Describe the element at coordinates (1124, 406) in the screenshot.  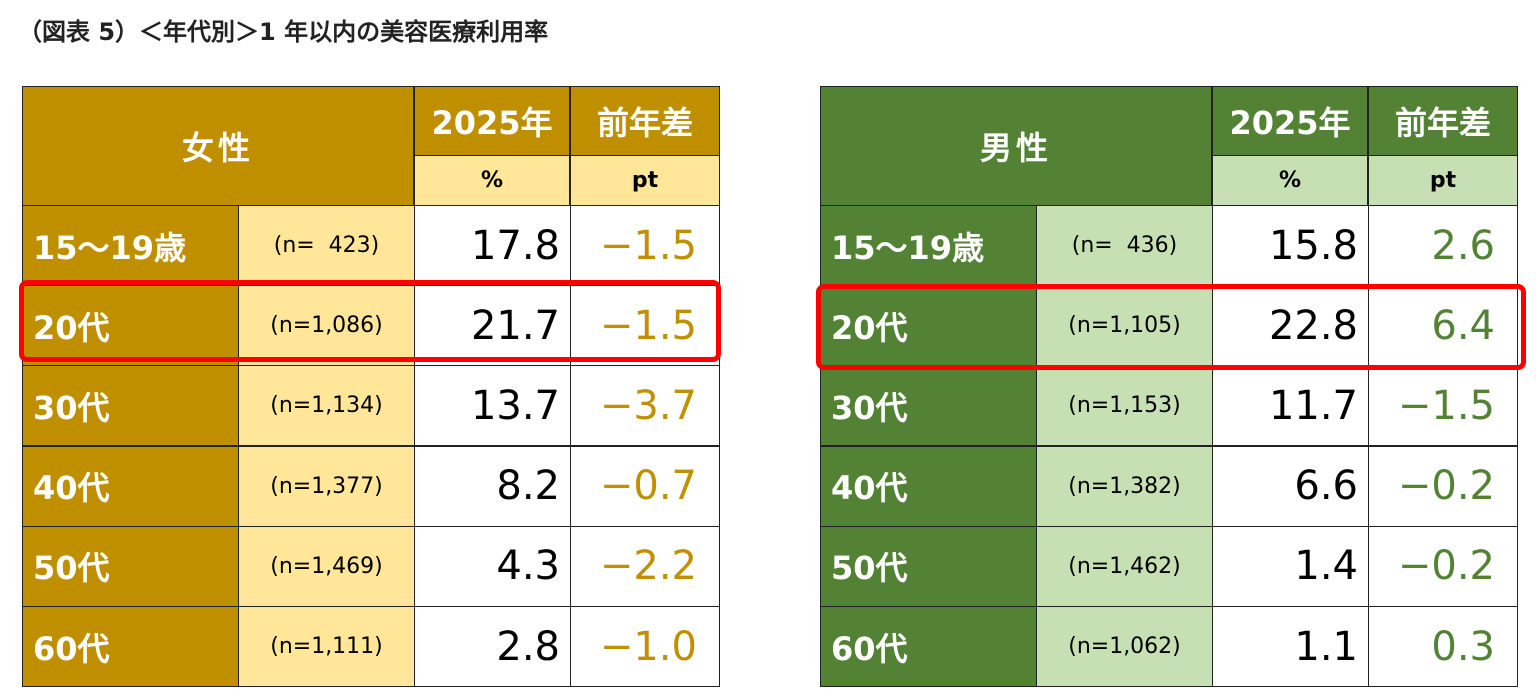
I see `sample-size: (n=1,153)` at that location.